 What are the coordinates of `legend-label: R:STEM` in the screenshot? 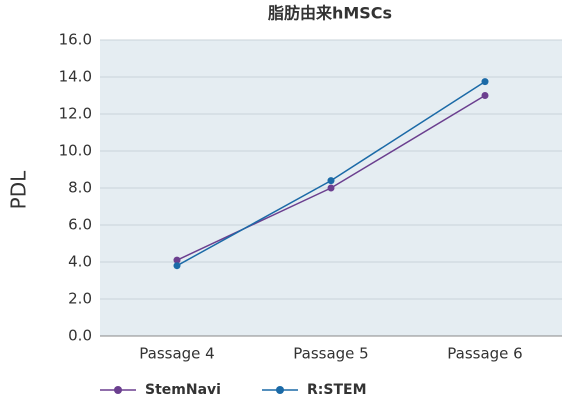 It's located at (337, 390).